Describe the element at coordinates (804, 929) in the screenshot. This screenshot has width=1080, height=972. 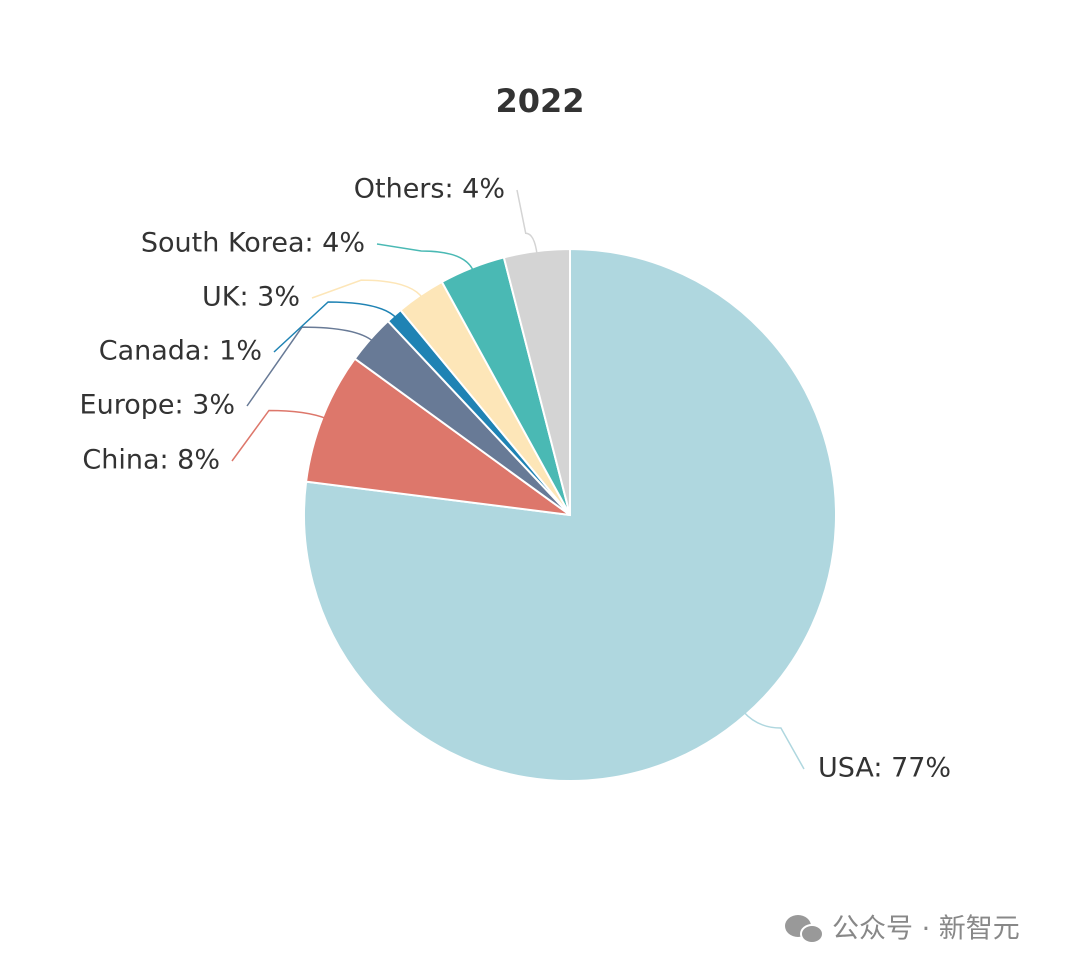
I see `watermark-icon` at that location.